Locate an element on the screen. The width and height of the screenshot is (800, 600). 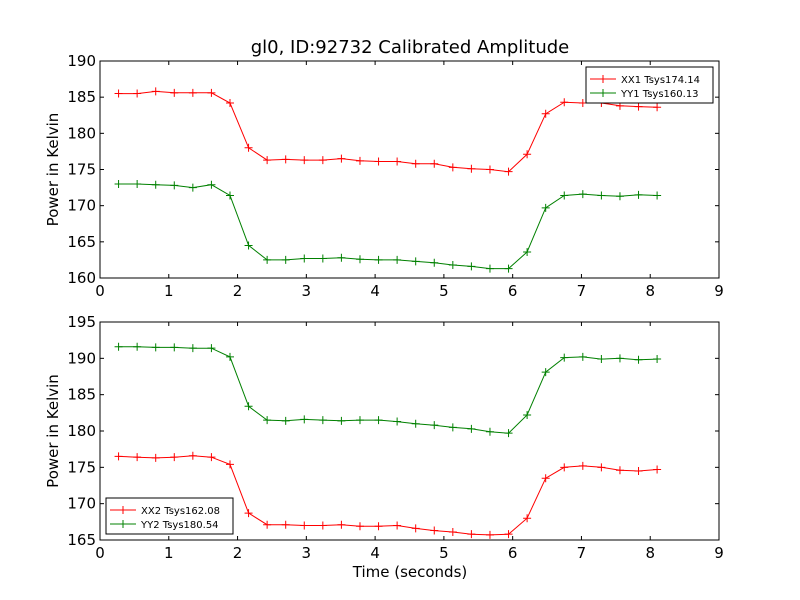
x-tick-label: 0 is located at coordinates (100, 291).